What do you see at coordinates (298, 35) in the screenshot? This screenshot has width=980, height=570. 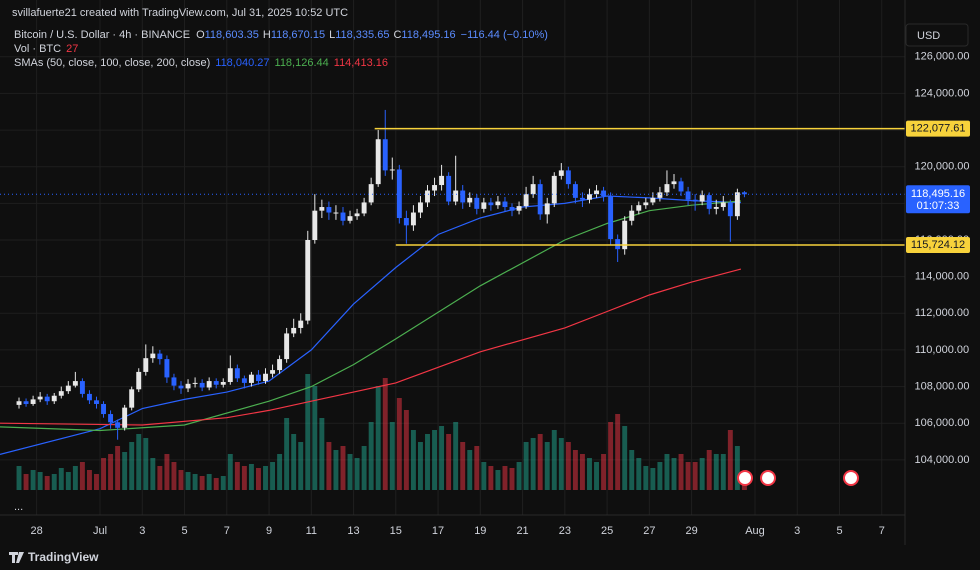 I see `ohlc-value: 118,670.15` at bounding box center [298, 35].